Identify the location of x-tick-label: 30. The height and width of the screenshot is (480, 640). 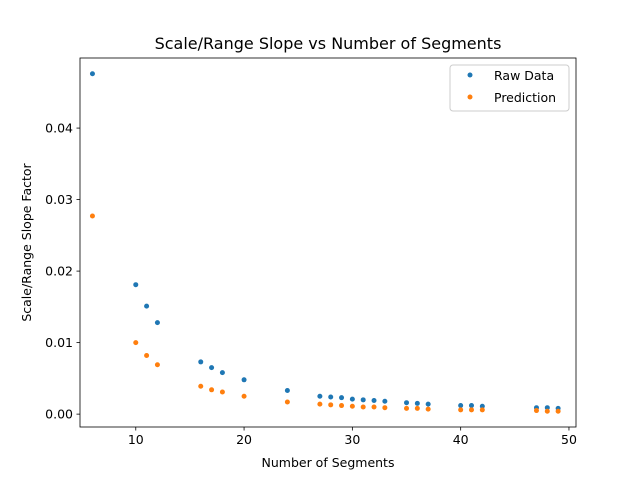
(352, 439).